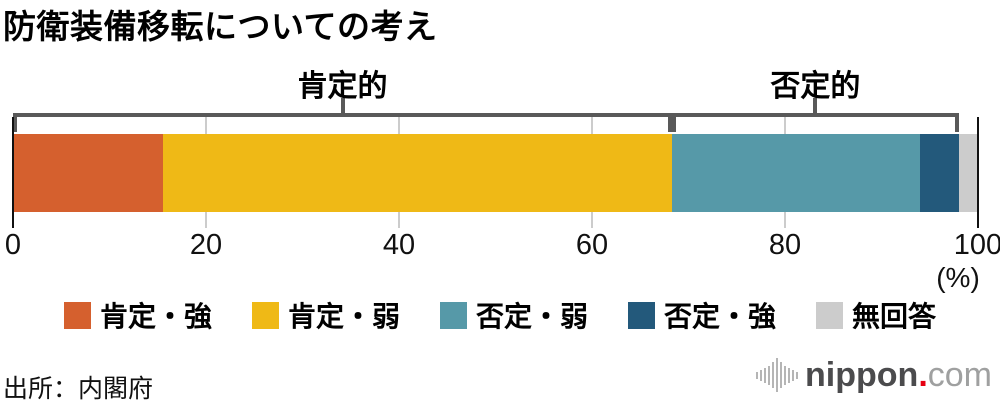  I want to click on tick-label-40: 40, so click(399, 245).